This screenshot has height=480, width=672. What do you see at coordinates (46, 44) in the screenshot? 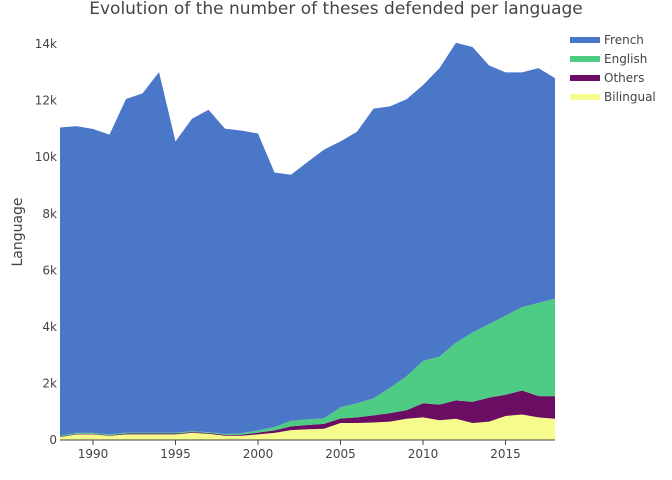
I see `y-tick-label: 14k` at bounding box center [46, 44].